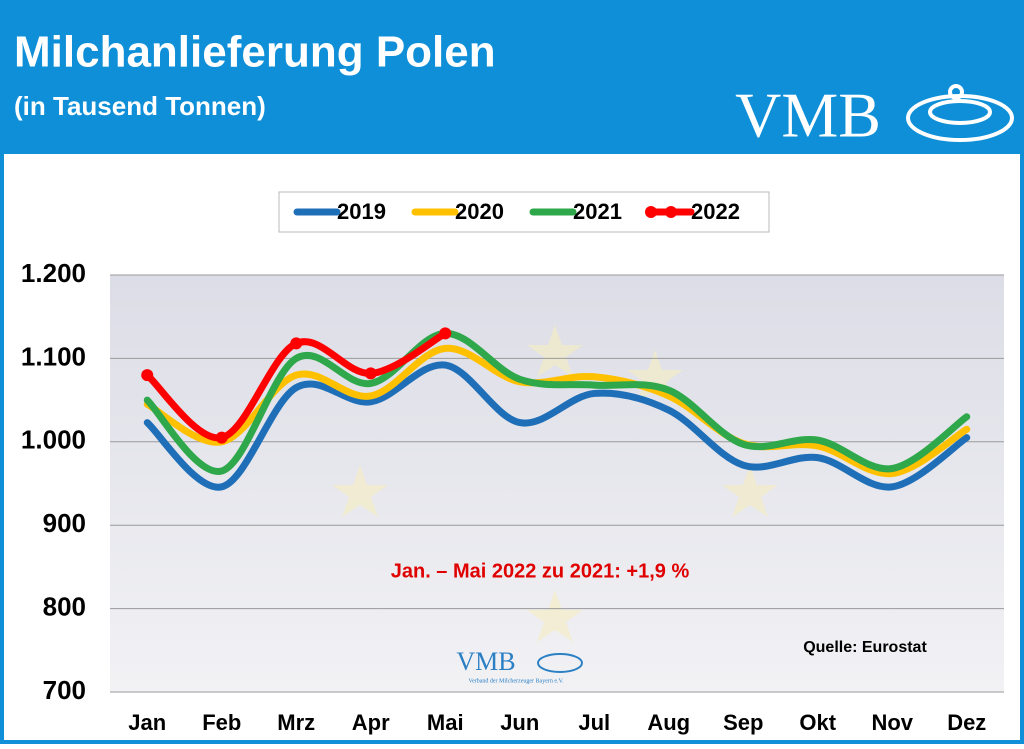  What do you see at coordinates (371, 722) in the screenshot?
I see `x-tick-label: Apr` at bounding box center [371, 722].